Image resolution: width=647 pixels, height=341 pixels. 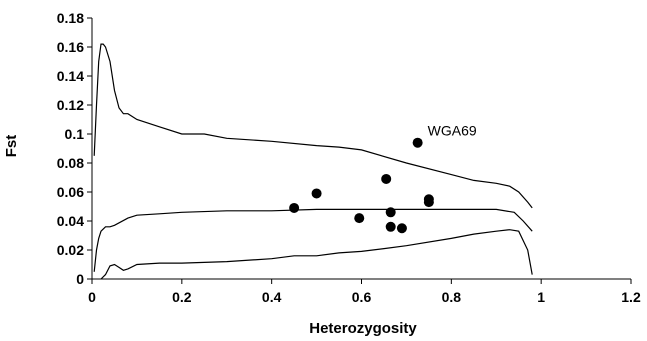 What do you see at coordinates (182, 297) in the screenshot?
I see `x-tick-label: 0.2` at bounding box center [182, 297].